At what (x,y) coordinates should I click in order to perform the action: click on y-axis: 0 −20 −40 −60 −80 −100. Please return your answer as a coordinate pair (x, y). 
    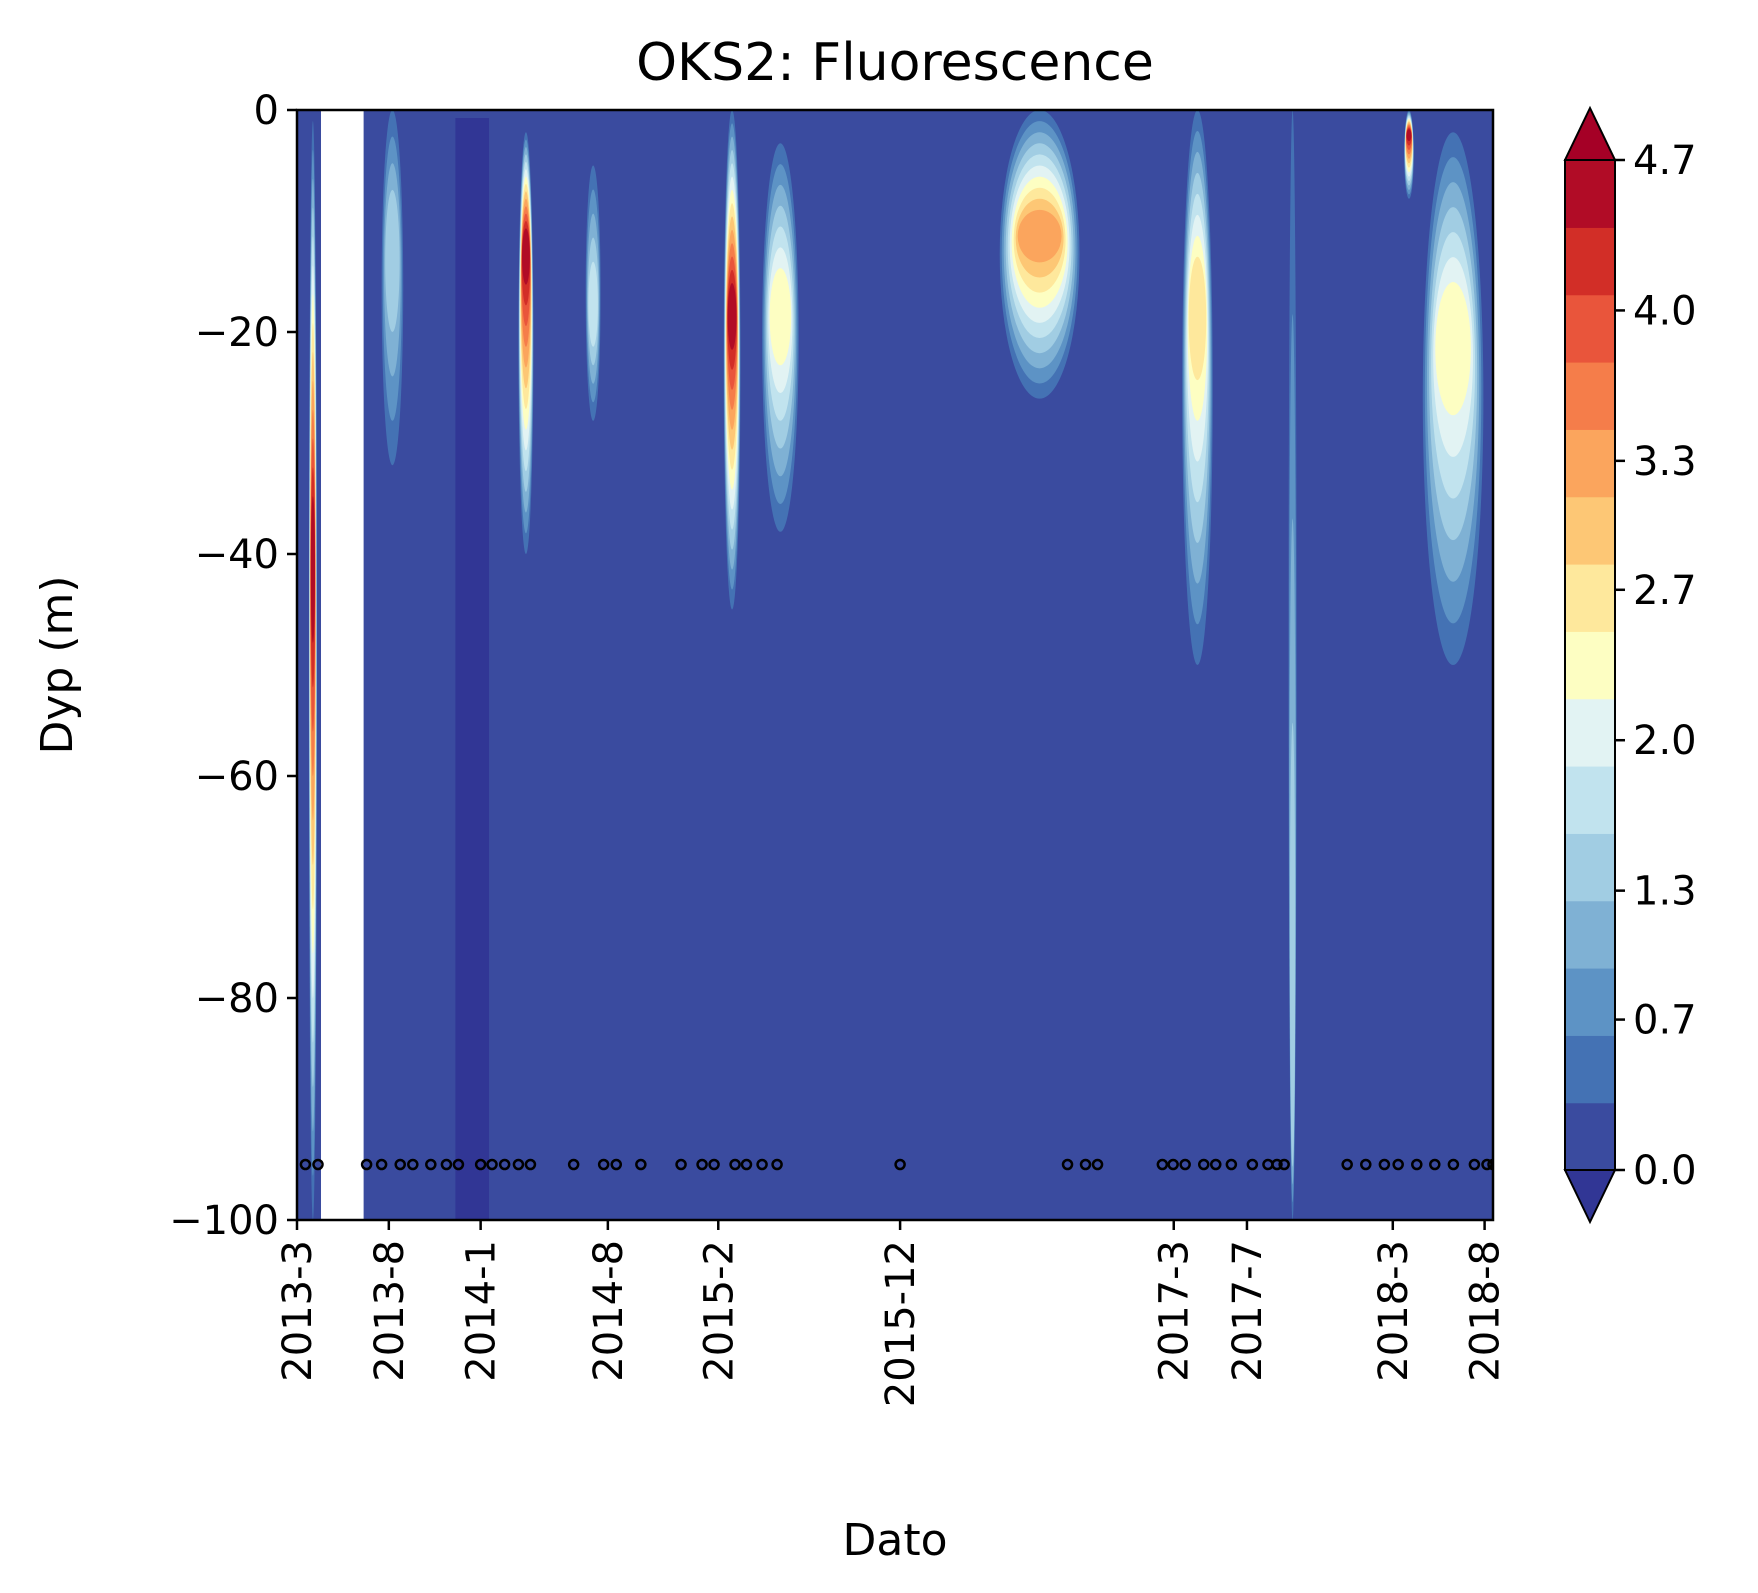
    Looking at the image, I should click on (233, 666).